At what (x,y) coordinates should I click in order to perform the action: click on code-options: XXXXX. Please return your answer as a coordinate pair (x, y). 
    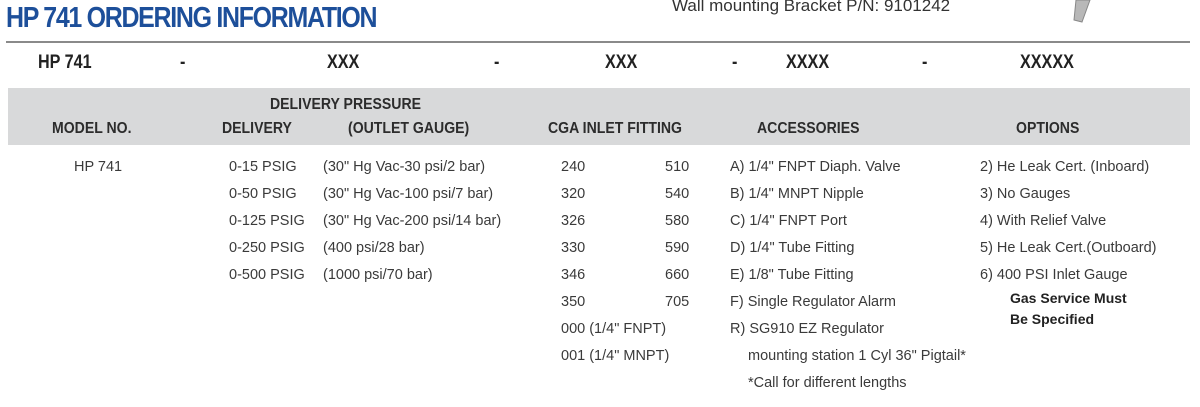
    Looking at the image, I should click on (1047, 62).